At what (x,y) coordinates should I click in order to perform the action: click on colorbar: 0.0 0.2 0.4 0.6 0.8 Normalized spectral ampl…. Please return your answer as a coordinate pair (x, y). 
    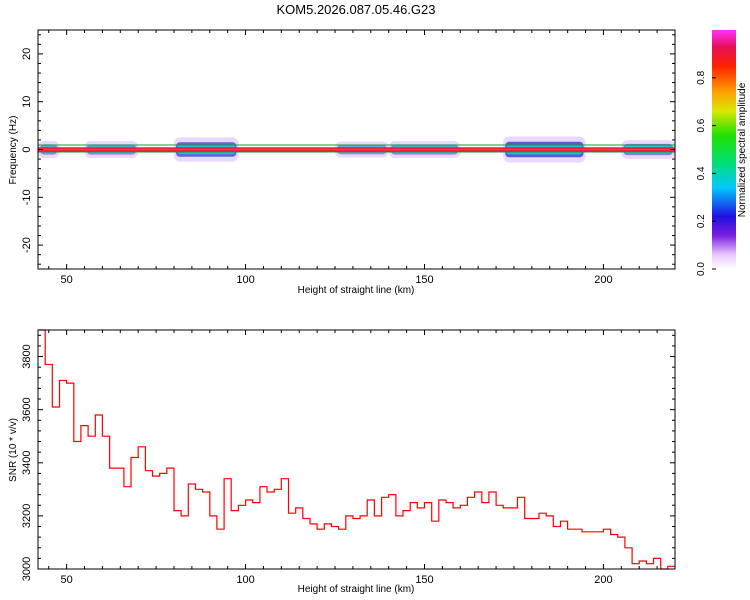
    Looking at the image, I should click on (722, 153).